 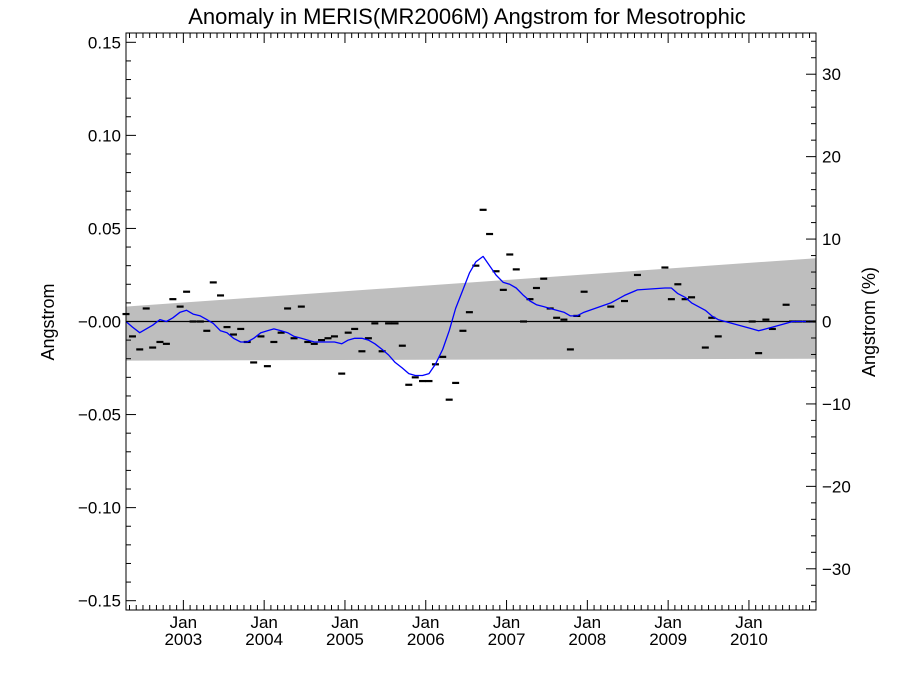 I want to click on y2-tick-label: −20, so click(x=836, y=486).